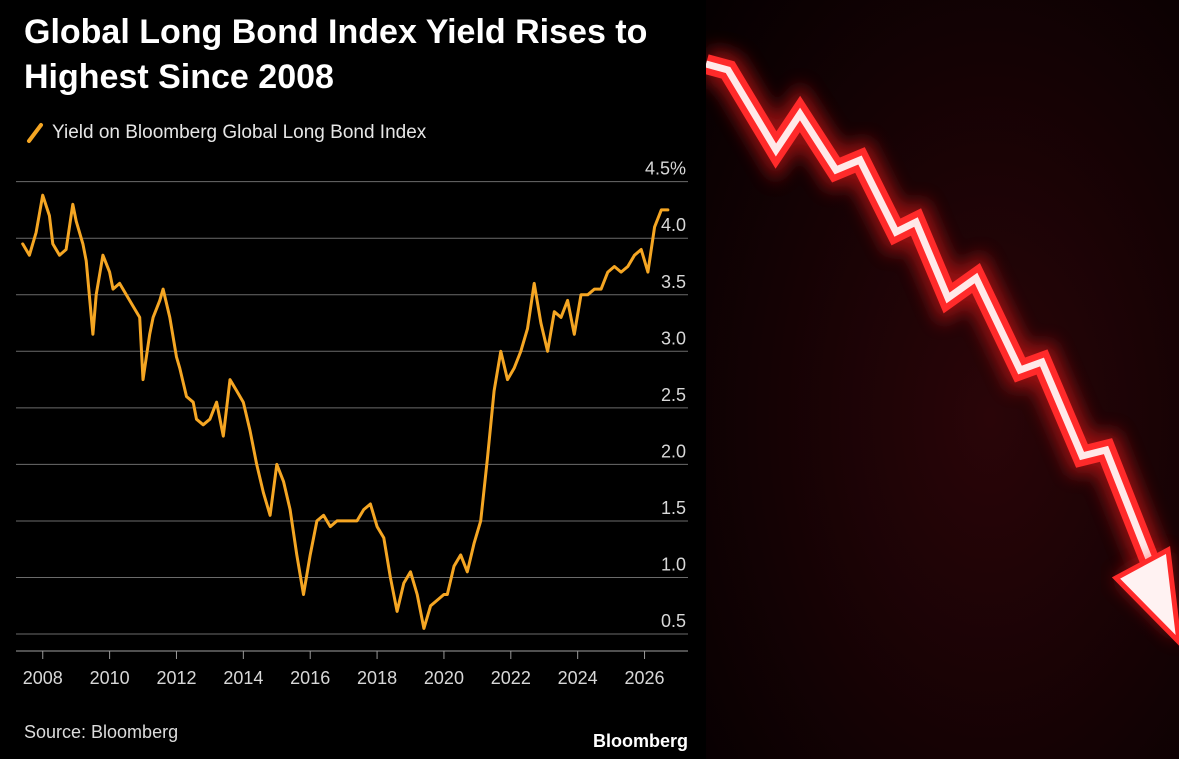  What do you see at coordinates (377, 678) in the screenshot?
I see `x-tick-label: 2018` at bounding box center [377, 678].